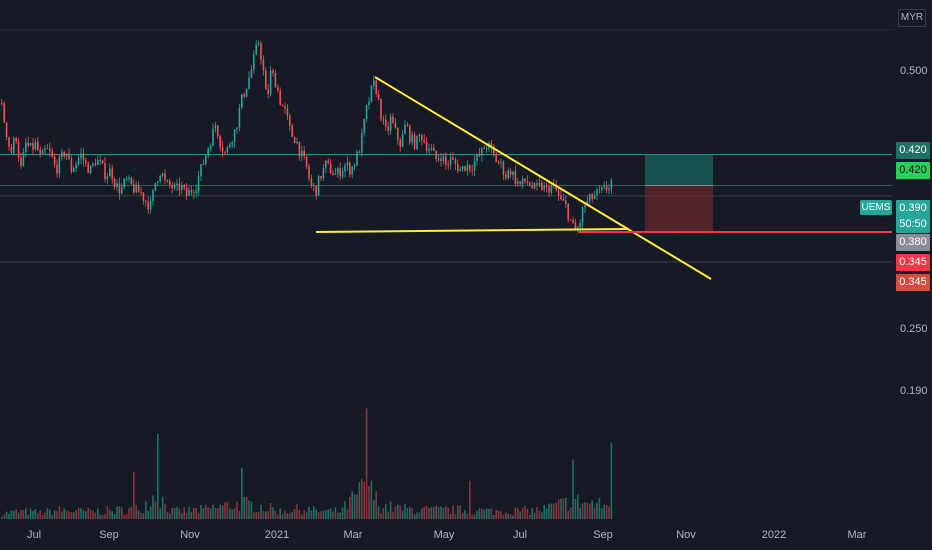 Image resolution: width=932 pixels, height=550 pixels. Describe the element at coordinates (913, 262) in the screenshot. I see `stop-price-tag-upper: 0.345` at that location.